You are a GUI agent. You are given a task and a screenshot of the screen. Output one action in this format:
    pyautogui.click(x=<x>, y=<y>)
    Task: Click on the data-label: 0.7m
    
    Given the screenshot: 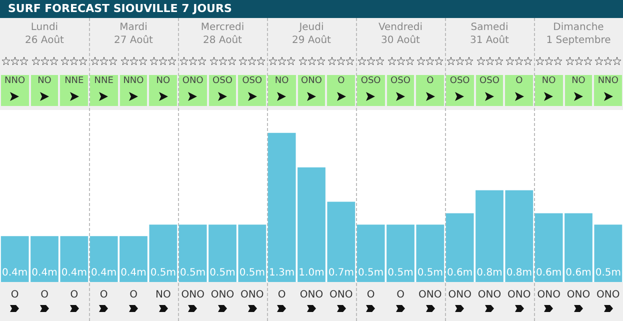 What is the action you would take?
    pyautogui.click(x=341, y=273)
    